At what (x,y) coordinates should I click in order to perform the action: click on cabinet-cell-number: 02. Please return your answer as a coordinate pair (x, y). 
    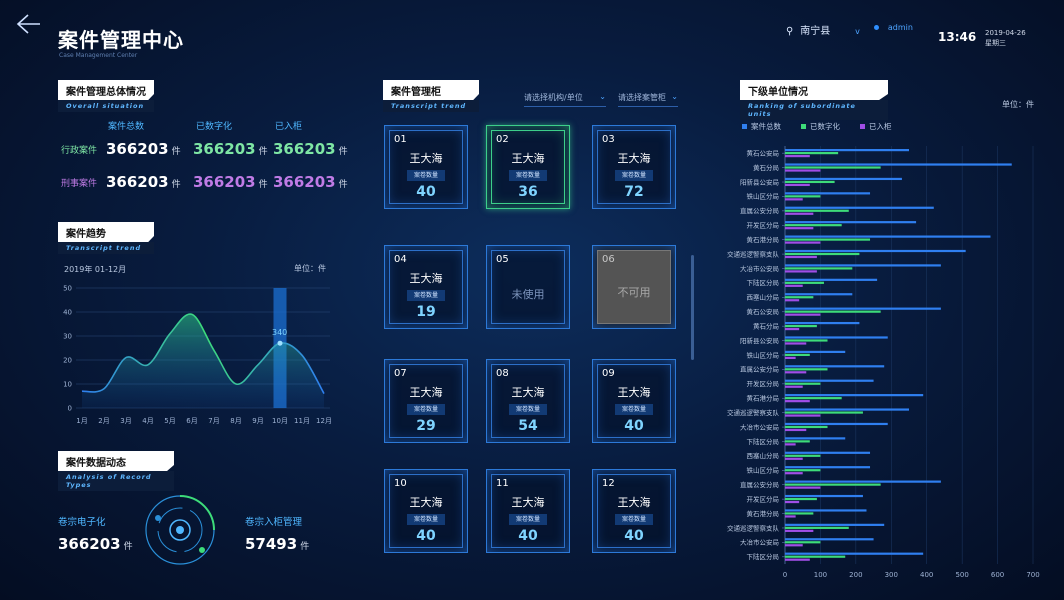
    Looking at the image, I should click on (502, 139).